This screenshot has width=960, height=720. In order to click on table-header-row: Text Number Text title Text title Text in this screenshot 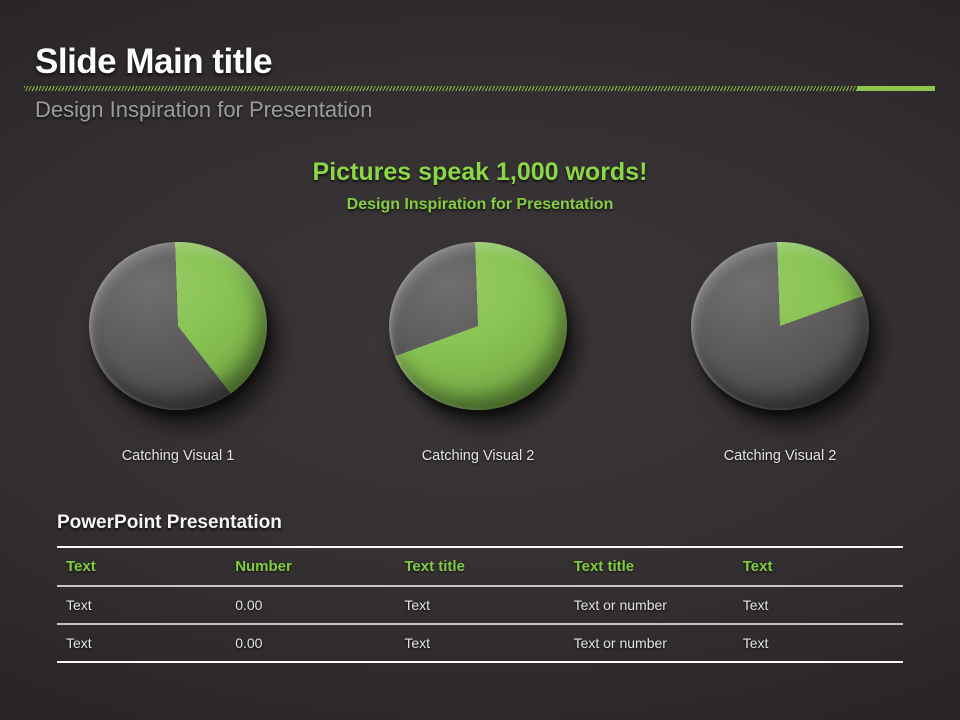, I will do `click(480, 566)`.